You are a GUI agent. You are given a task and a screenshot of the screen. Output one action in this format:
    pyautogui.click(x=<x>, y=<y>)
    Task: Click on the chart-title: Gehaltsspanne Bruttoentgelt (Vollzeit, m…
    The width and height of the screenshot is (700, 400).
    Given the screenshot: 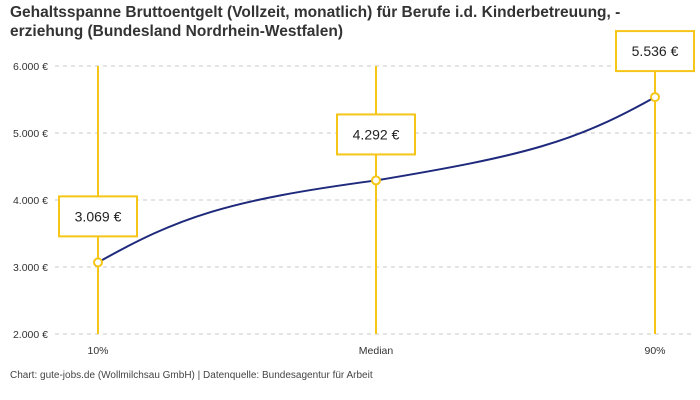 What is the action you would take?
    pyautogui.click(x=350, y=22)
    